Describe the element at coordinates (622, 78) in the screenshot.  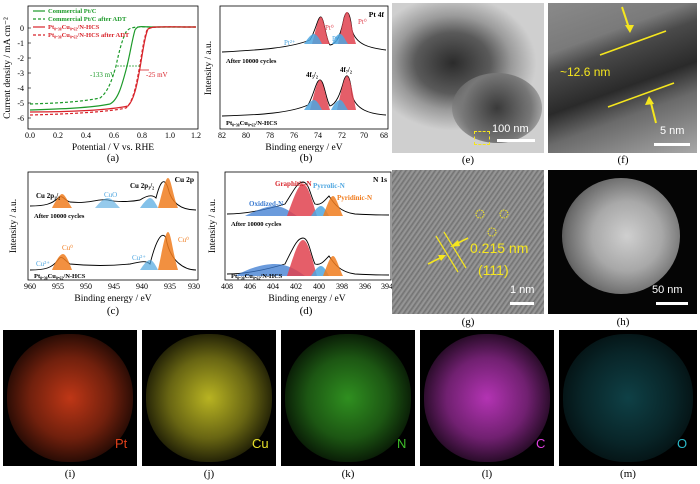
I see `hrtem-image-f: ~12.6 nm 5 nm` at that location.